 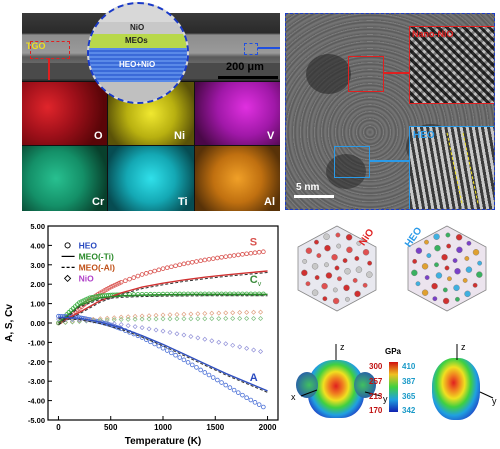 What do you see at coordinates (342, 347) in the screenshot?
I see `axis-label-z-1: z` at bounding box center [342, 347].